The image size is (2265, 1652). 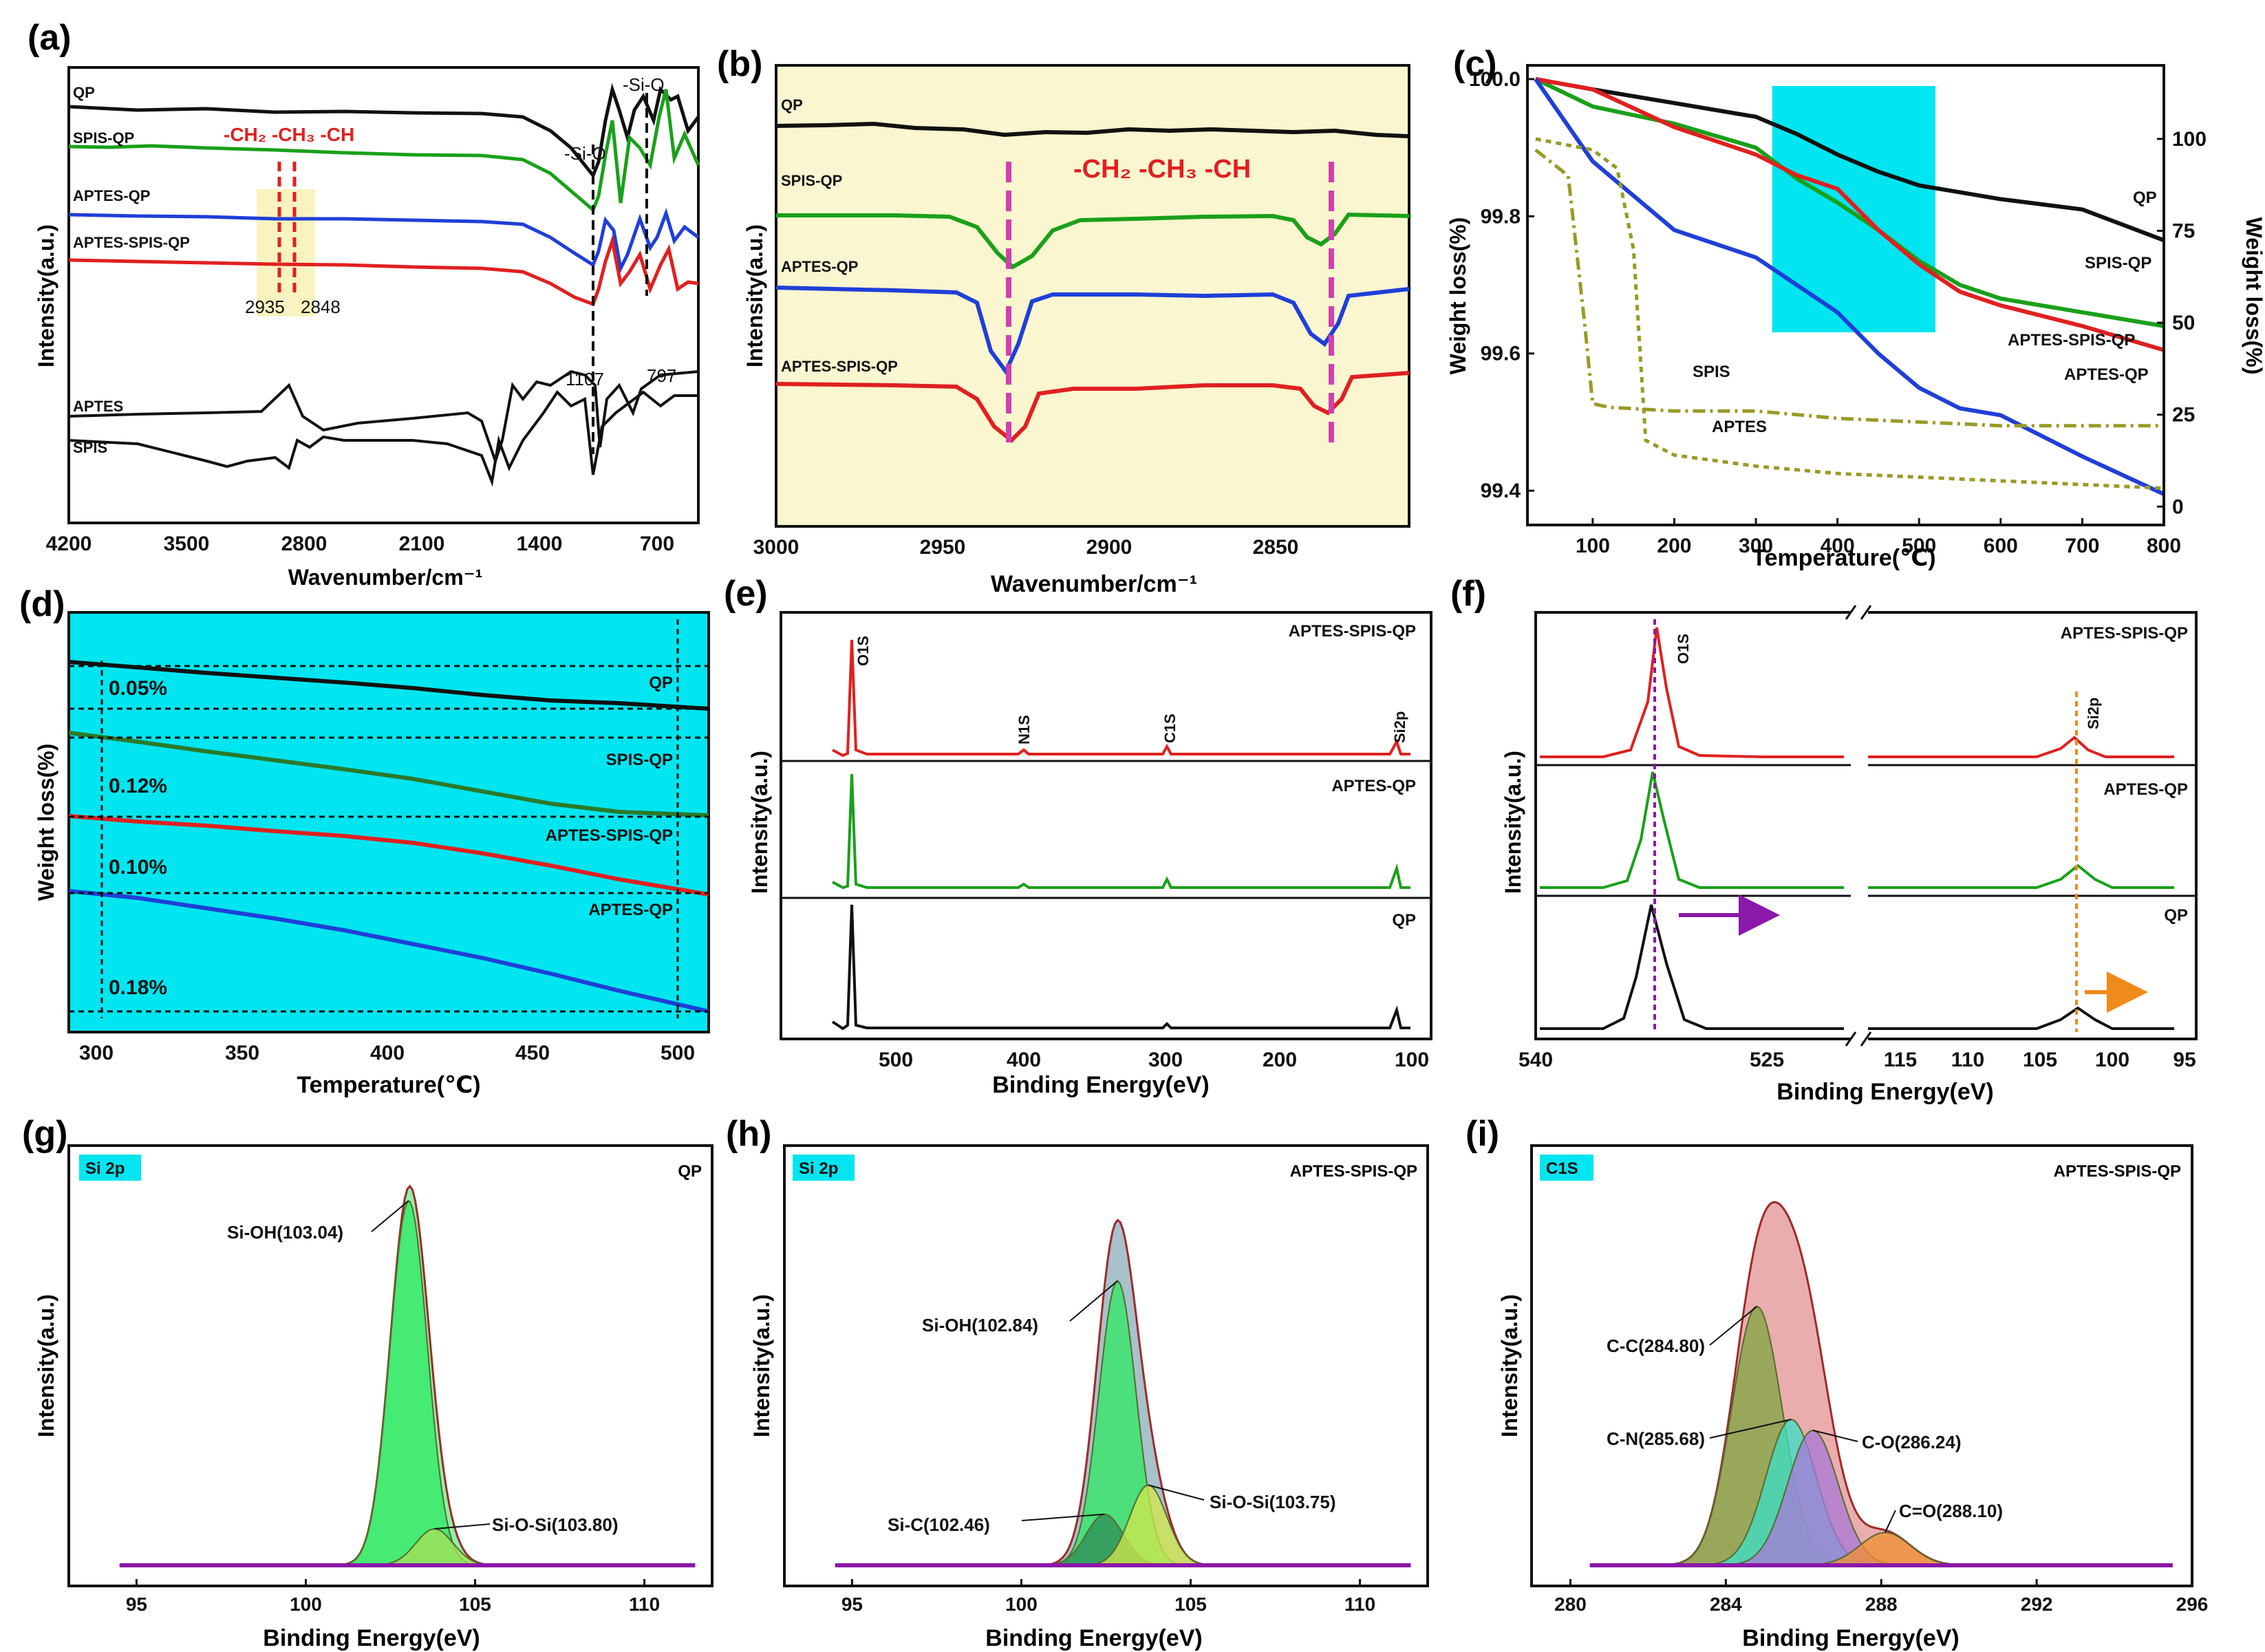 What do you see at coordinates (2093, 713) in the screenshot?
I see `peak-label-si2p-f: Si2p` at bounding box center [2093, 713].